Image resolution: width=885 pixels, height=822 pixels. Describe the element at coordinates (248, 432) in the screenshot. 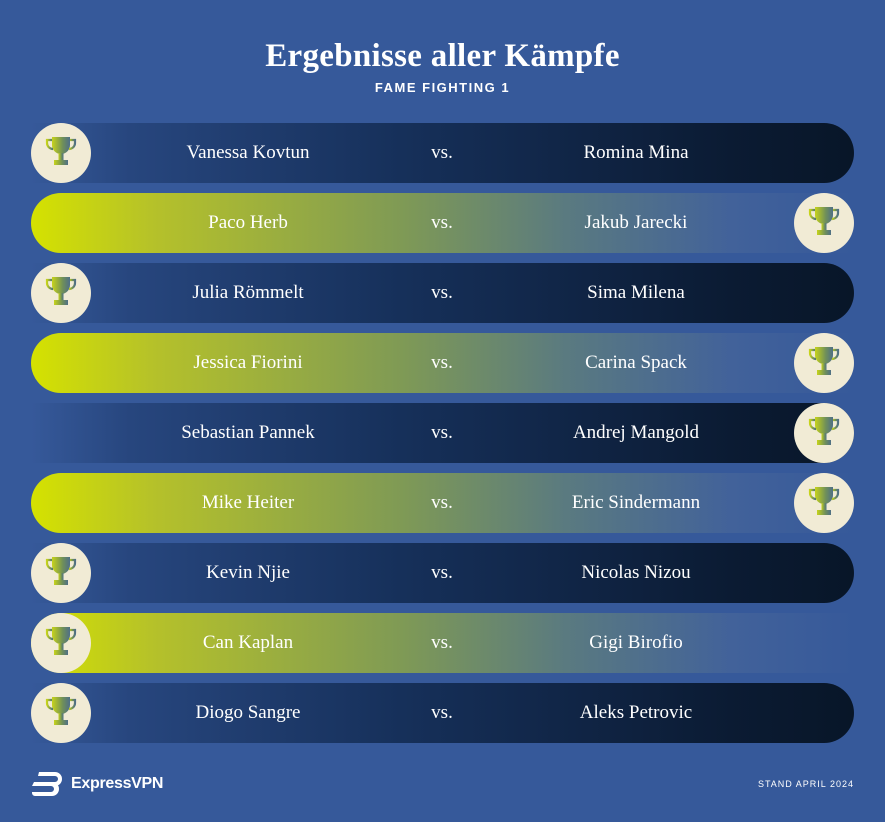

I see `fighter-left: Sebastian Pannek` at that location.